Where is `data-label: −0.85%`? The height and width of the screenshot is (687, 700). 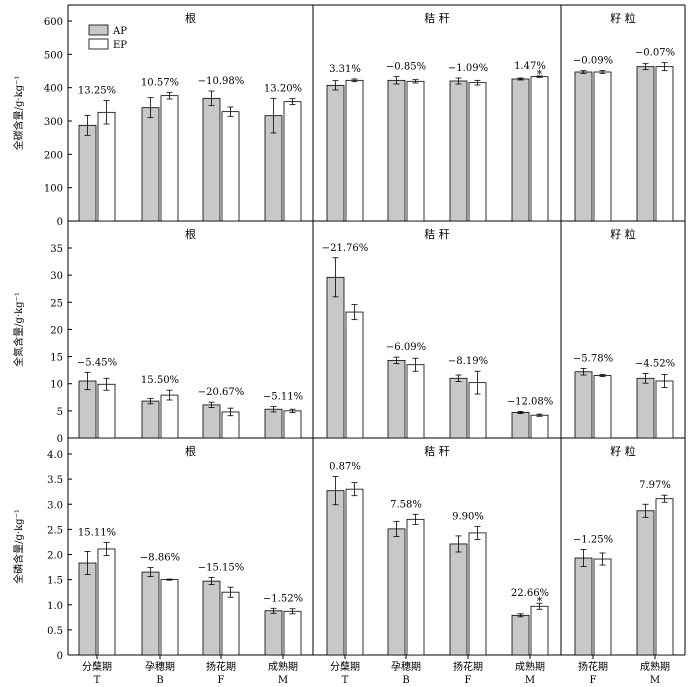
data-label: −0.85% is located at coordinates (406, 67).